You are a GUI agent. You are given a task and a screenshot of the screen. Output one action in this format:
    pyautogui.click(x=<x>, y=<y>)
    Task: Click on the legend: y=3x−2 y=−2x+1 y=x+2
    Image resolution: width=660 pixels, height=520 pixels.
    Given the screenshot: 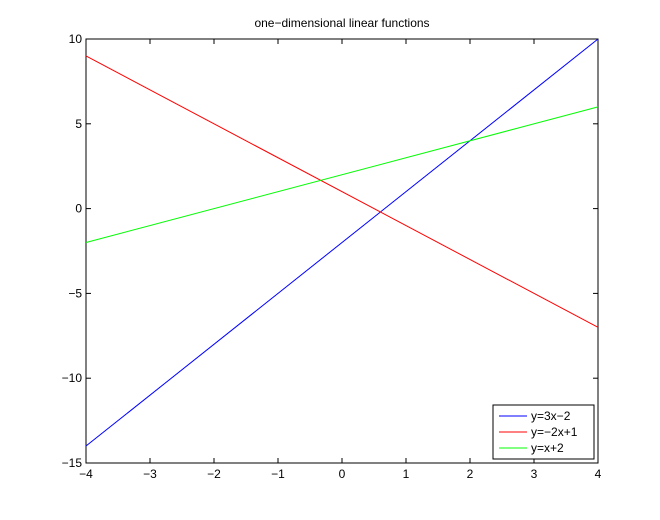 What is the action you would take?
    pyautogui.click(x=543, y=432)
    